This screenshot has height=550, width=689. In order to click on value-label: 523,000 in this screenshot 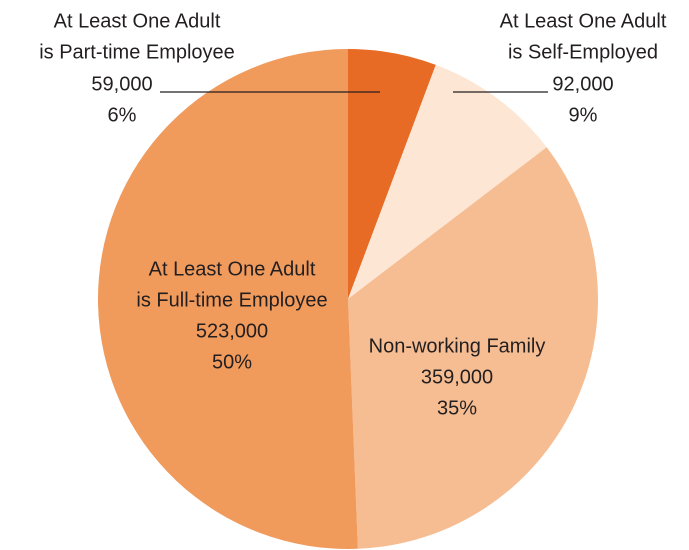, I will do `click(232, 331)`.